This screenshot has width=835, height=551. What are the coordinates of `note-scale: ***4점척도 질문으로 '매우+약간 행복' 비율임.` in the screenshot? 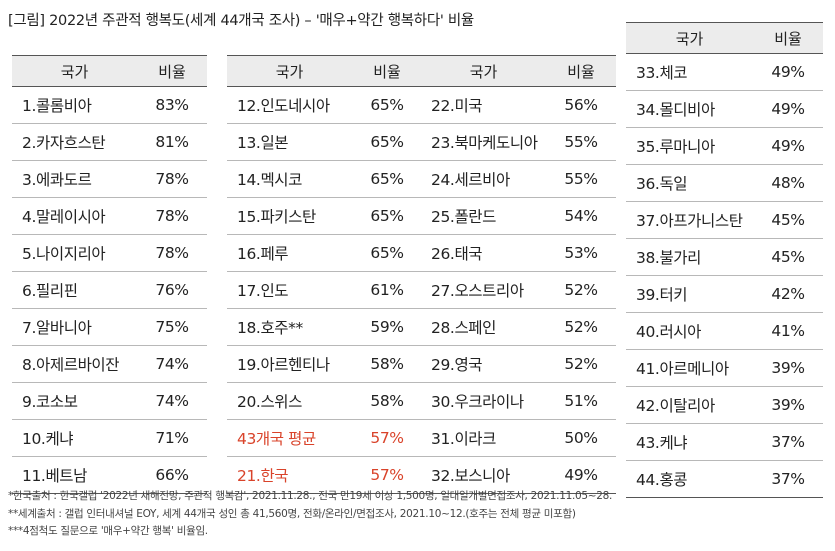 It's located at (108, 531).